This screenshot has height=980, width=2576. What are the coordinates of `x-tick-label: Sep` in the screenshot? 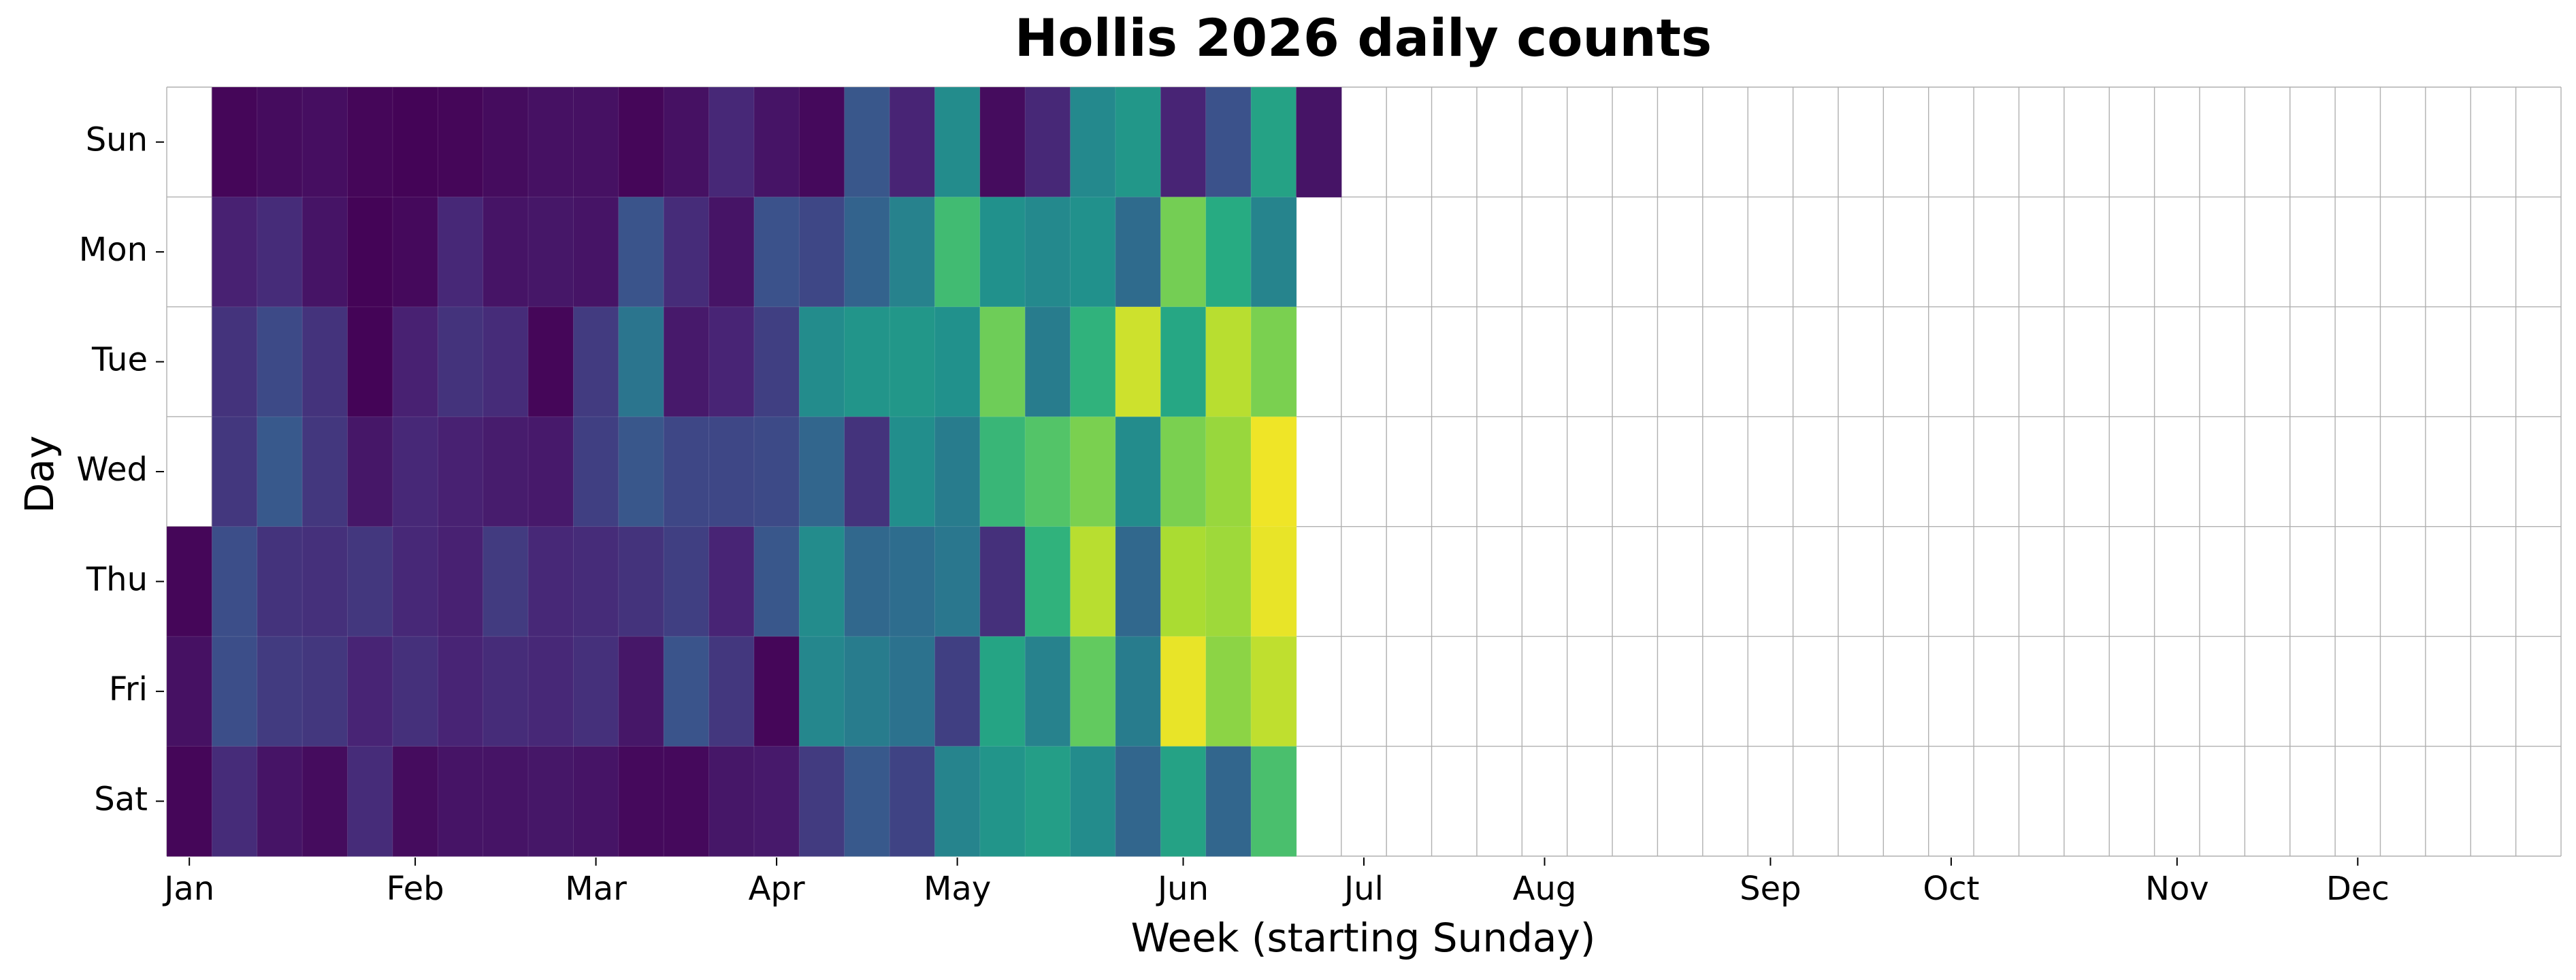 It's located at (1770, 889).